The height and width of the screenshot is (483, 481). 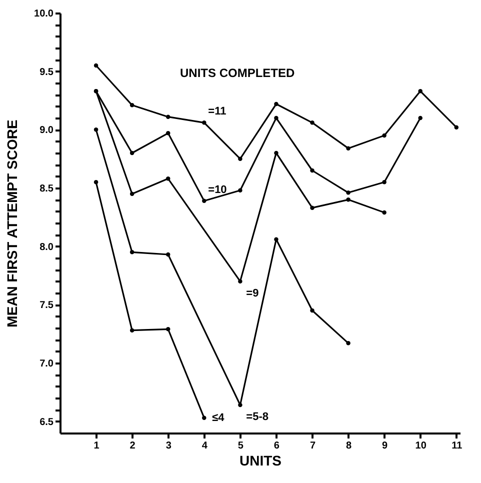 What do you see at coordinates (237, 73) in the screenshot?
I see `legend-title: UNITS COMPLETED` at bounding box center [237, 73].